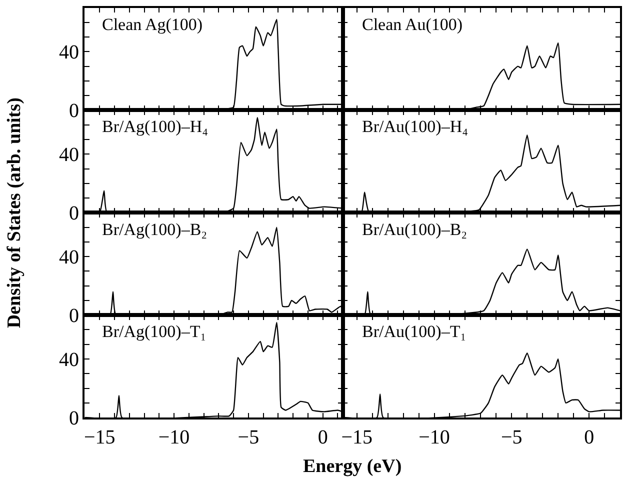  What do you see at coordinates (414, 331) in the screenshot?
I see `text: Br/Au(100)–T₁` at bounding box center [414, 331].